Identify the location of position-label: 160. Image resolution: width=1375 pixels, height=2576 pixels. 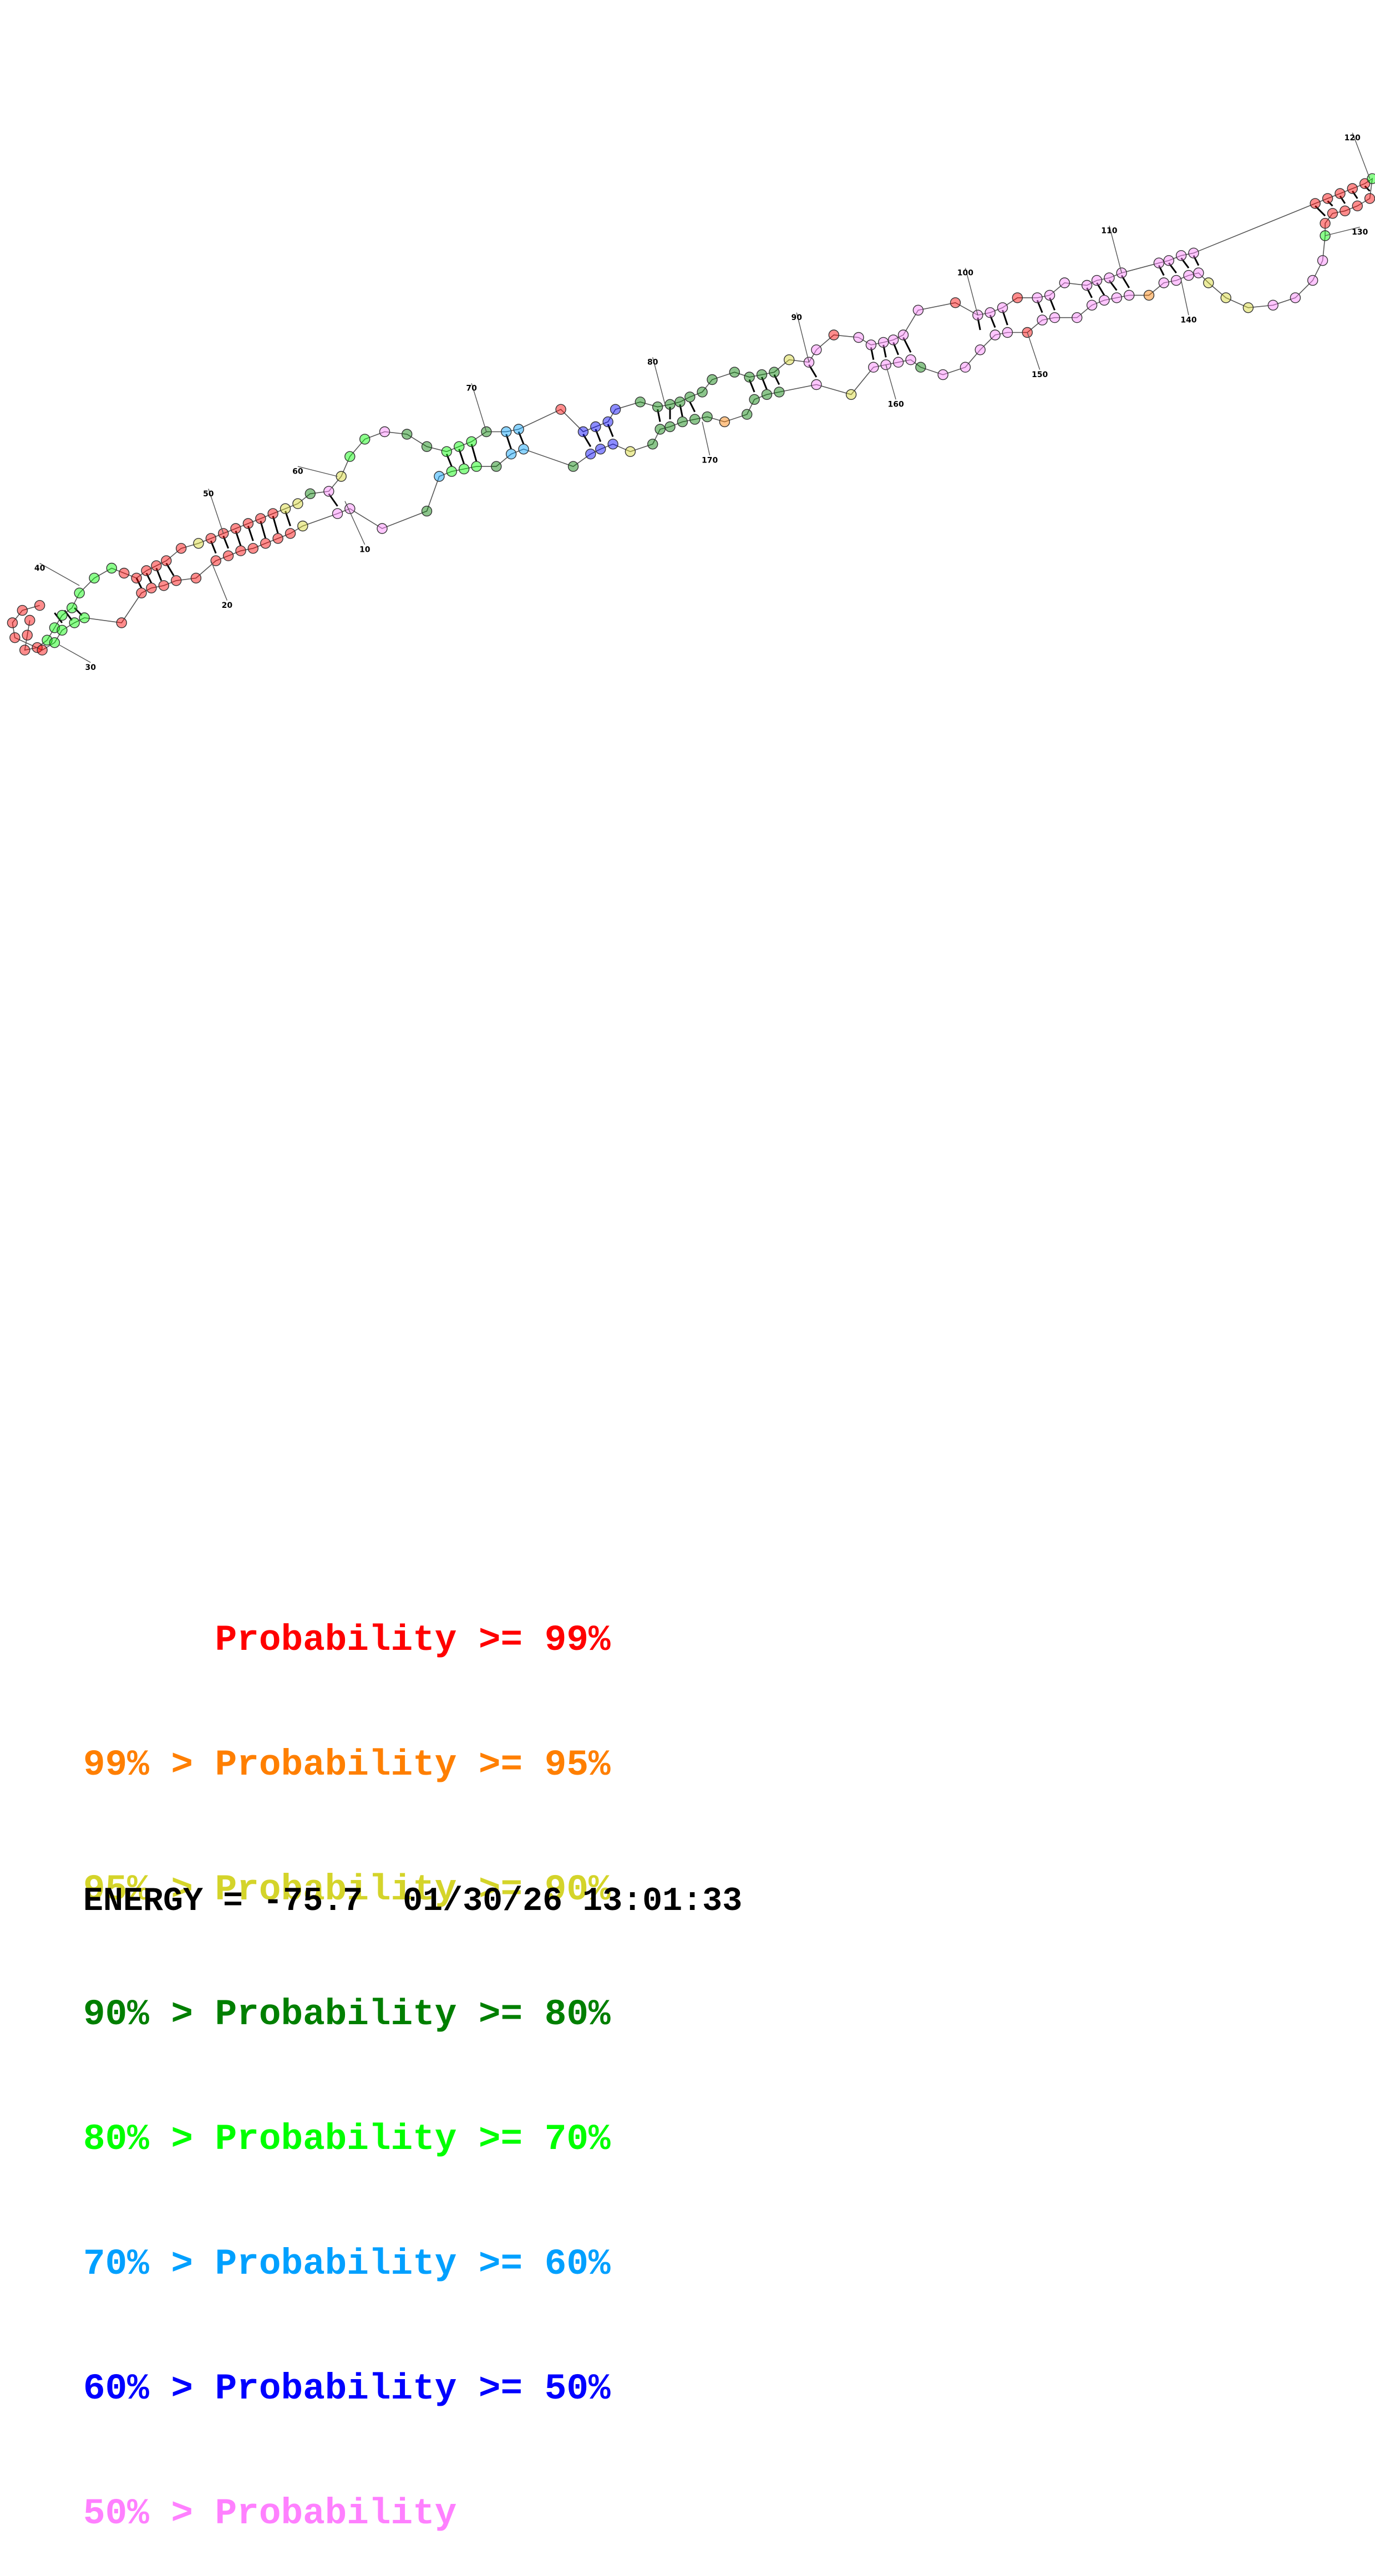
(895, 404).